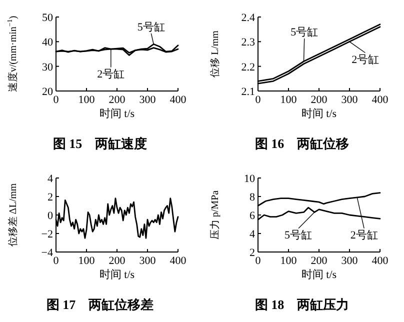  I want to click on y-tick-label: 20, so click(48, 92).